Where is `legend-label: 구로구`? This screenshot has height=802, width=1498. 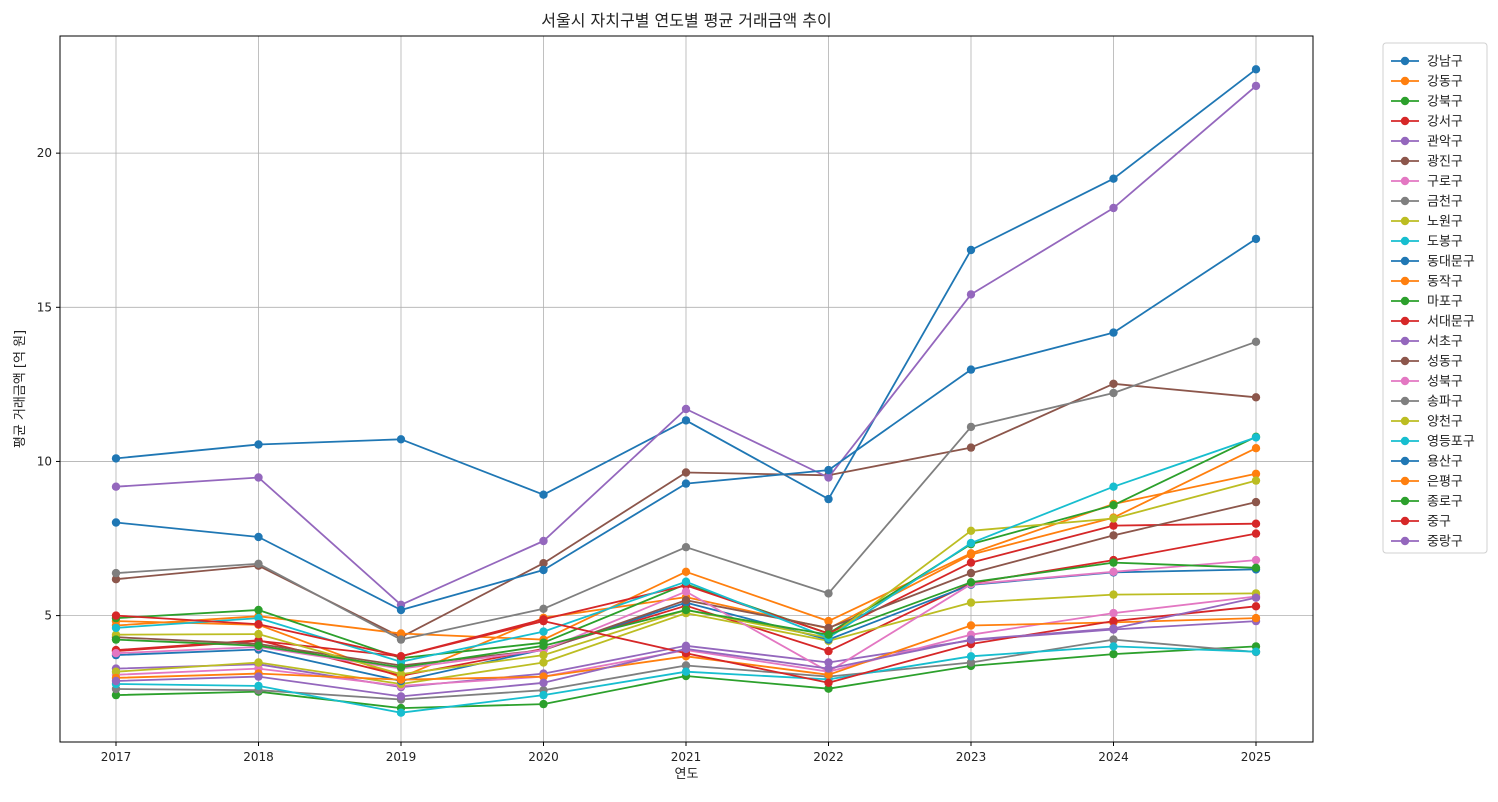
legend-label: 구로구 is located at coordinates (1445, 182).